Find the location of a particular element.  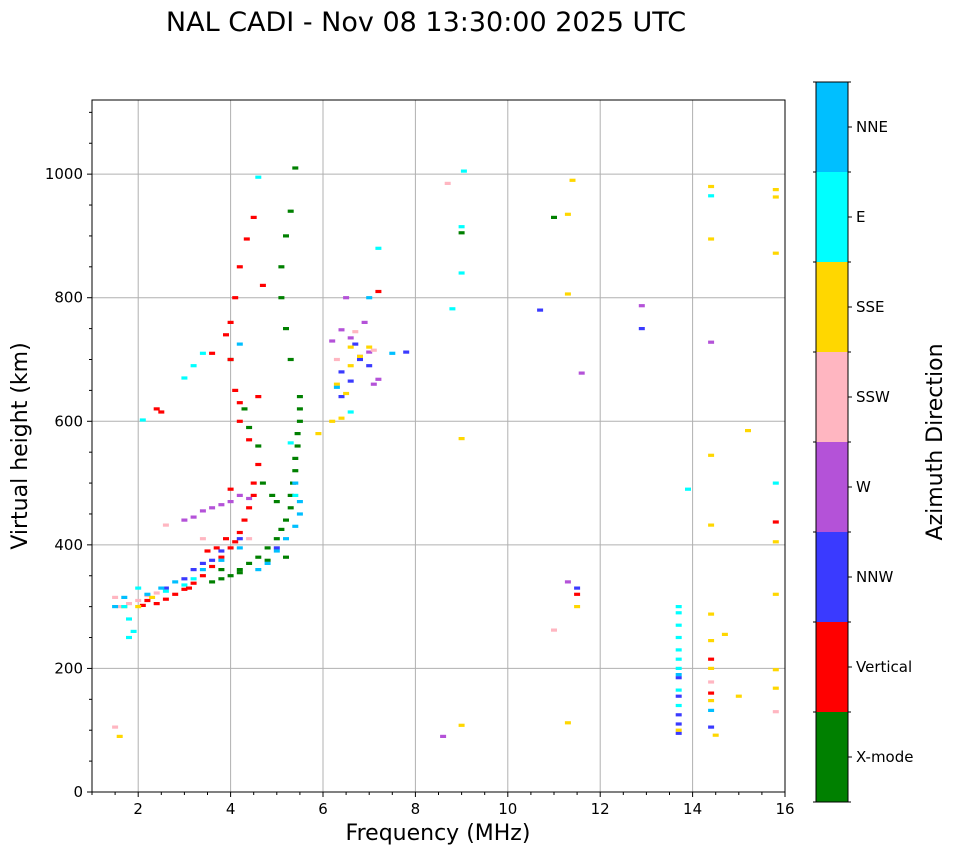

x-tick-label: 10 is located at coordinates (507, 809).